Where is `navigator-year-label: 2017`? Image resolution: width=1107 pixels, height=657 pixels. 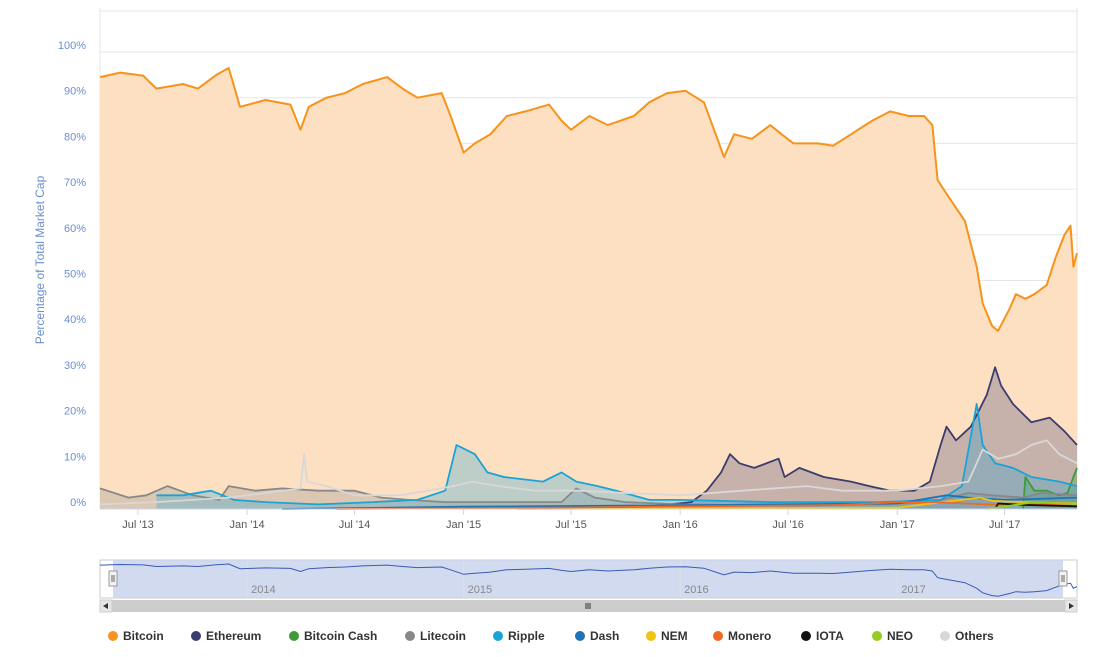
navigator-year-label: 2017 is located at coordinates (913, 590).